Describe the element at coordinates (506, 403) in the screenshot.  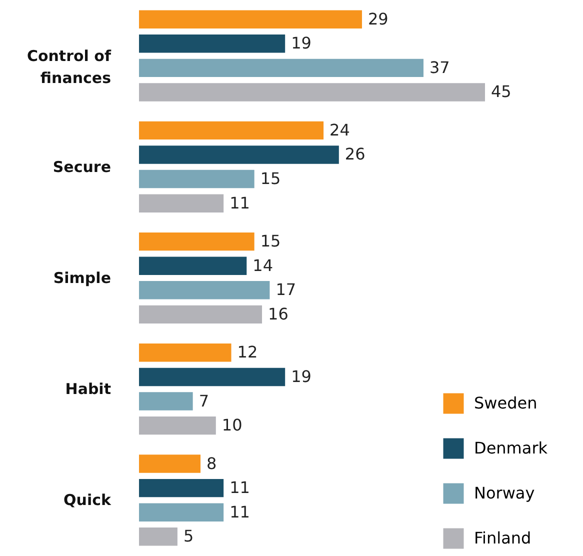
I see `legend-label: Sweden` at that location.